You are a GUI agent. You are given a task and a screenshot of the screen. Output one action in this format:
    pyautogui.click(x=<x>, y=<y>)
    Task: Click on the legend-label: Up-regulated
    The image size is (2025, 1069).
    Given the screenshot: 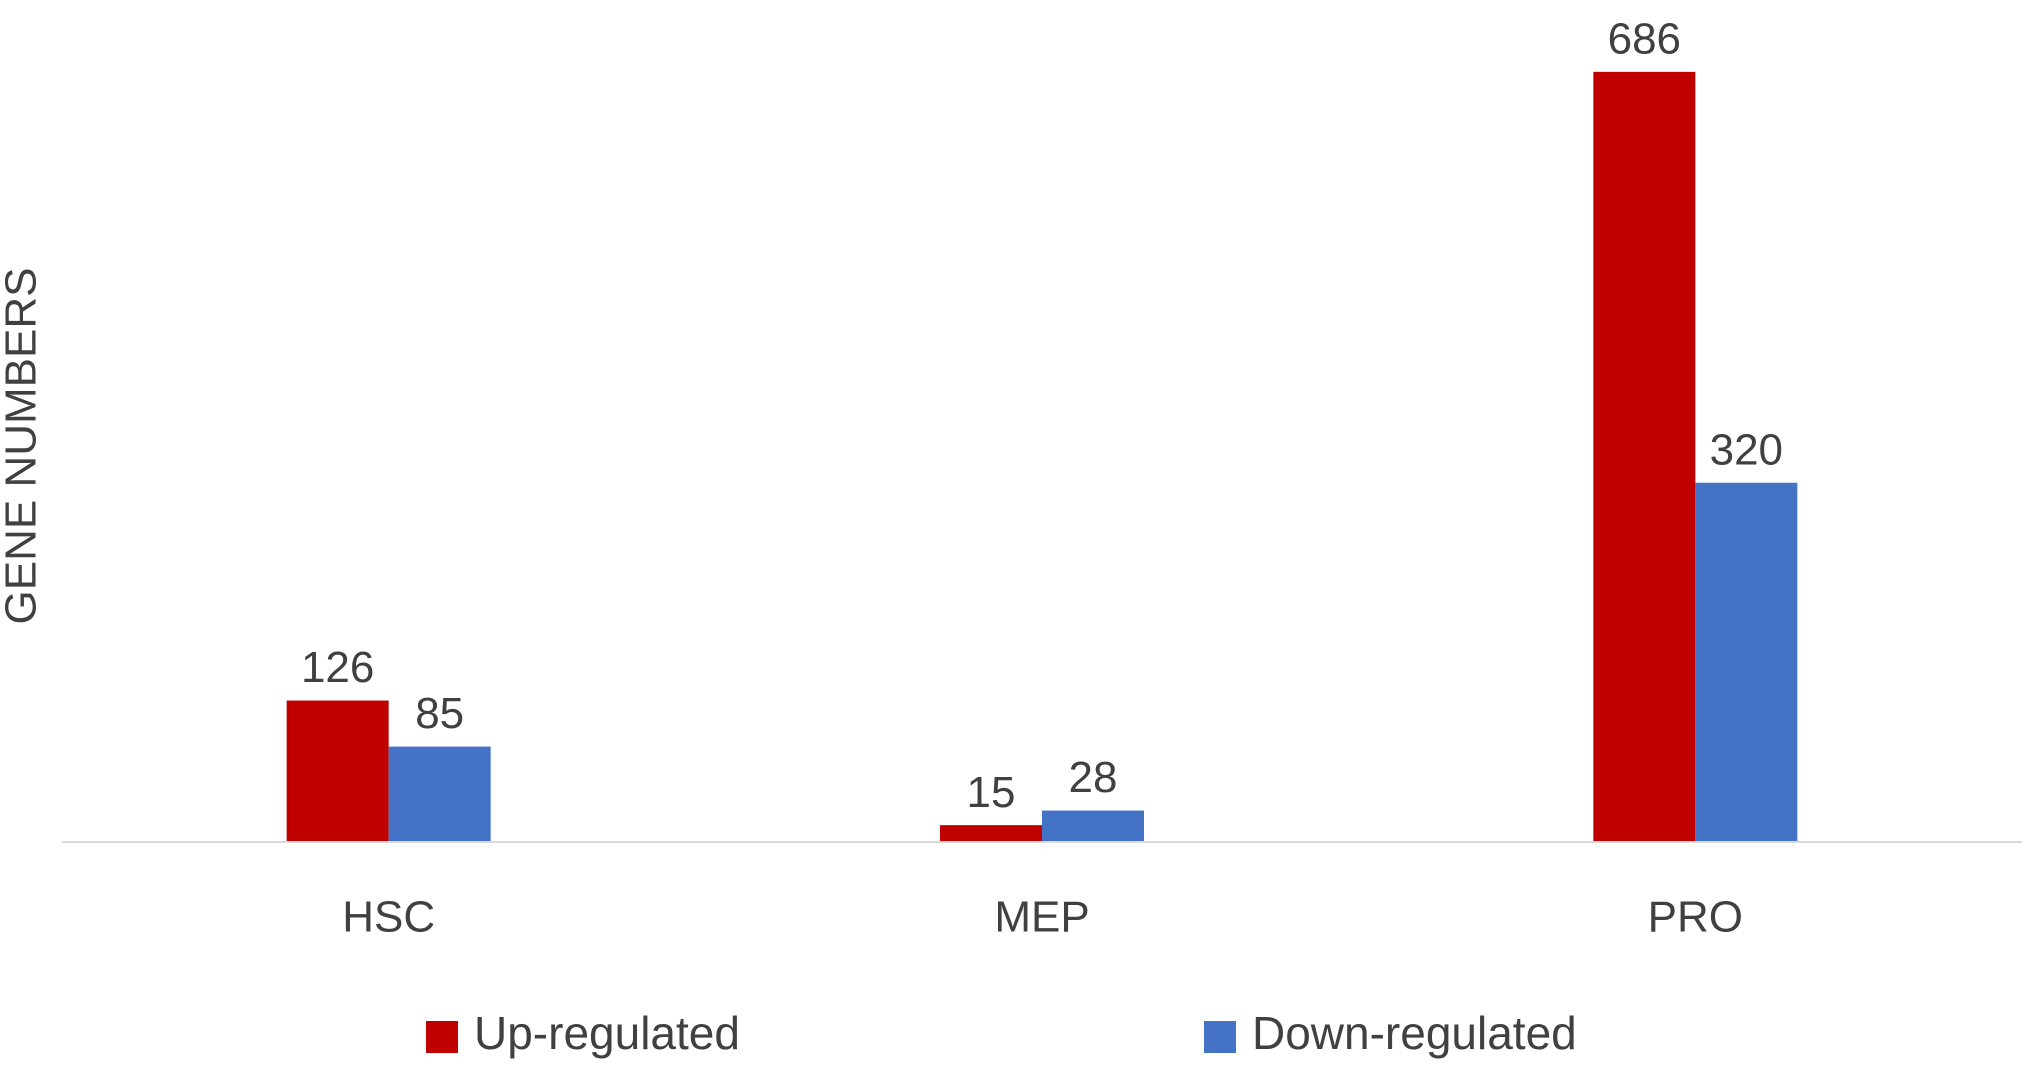 What is the action you would take?
    pyautogui.click(x=607, y=1033)
    